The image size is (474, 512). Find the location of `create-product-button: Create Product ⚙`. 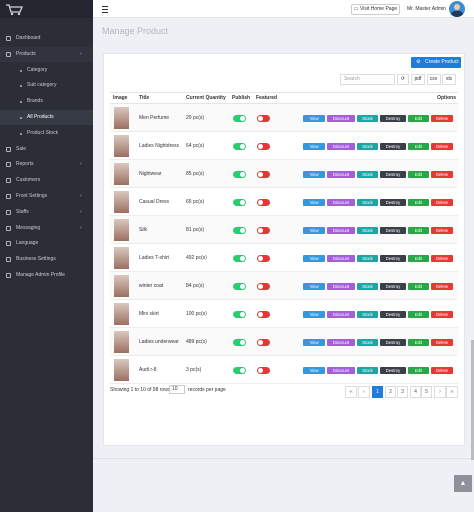

create-product-button: Create Product ⚙ is located at coordinates (436, 62).